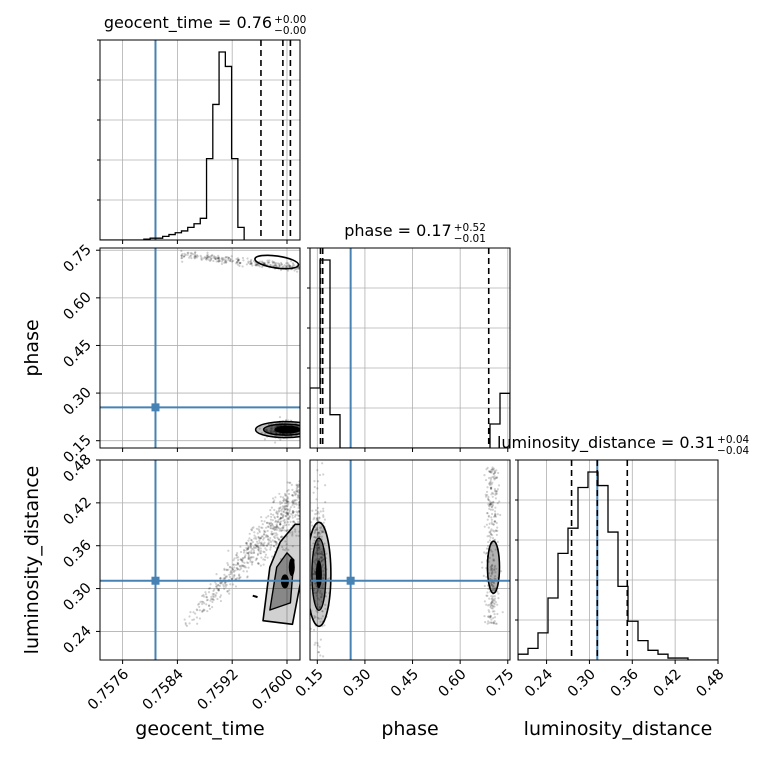 The height and width of the screenshot is (760, 760). Describe the element at coordinates (203, 229) in the screenshot. I see `histogram-geocent-time-bin` at that location.